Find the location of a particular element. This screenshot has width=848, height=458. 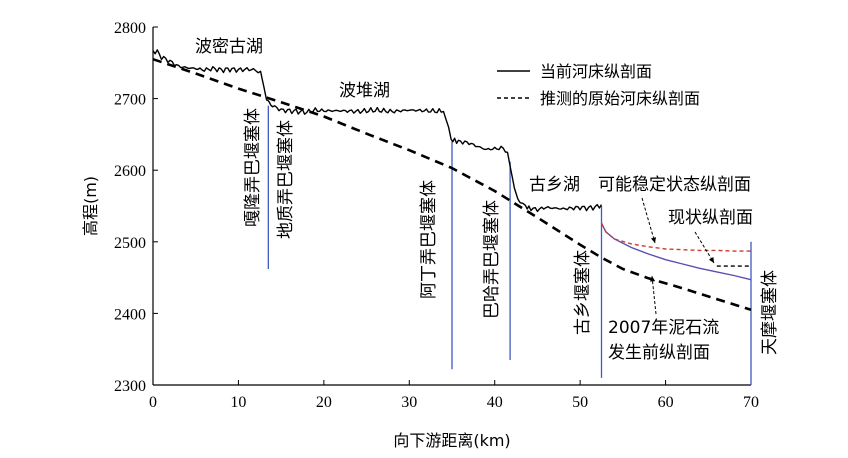

label-bomi-lake: 波密古湖 is located at coordinates (229, 47).